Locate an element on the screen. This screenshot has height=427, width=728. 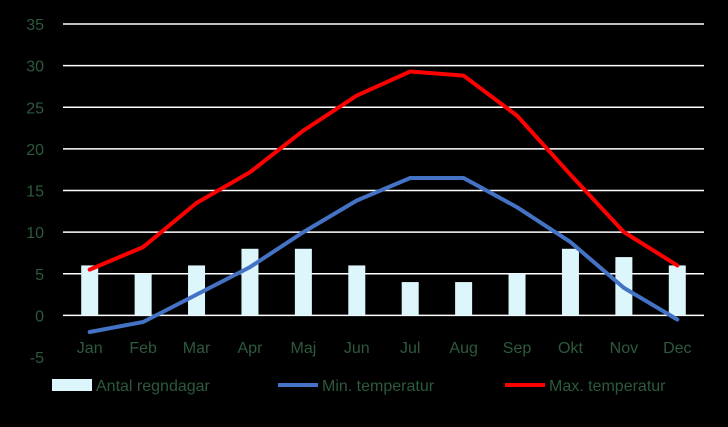
y-tick-label: 15 is located at coordinates (35, 192).